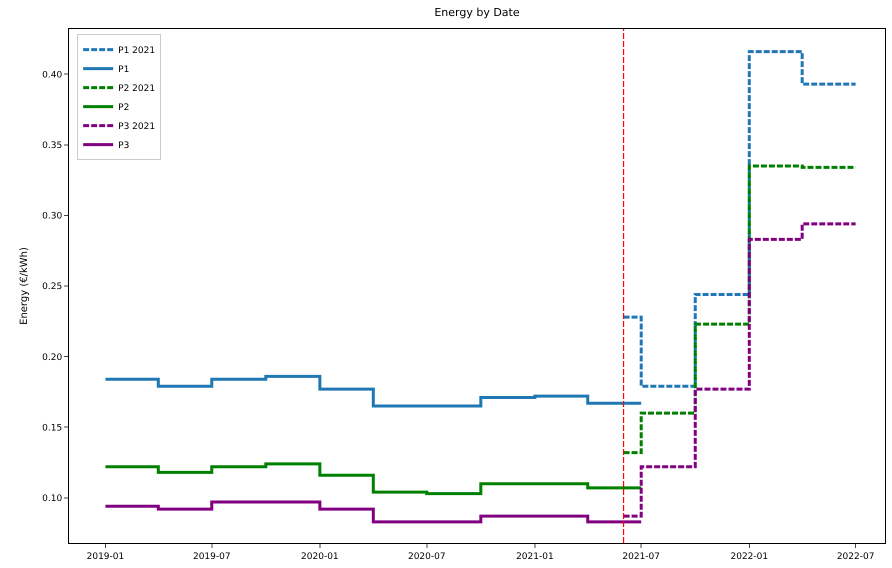 The image size is (892, 568). I want to click on y-tick-label: 0.15, so click(52, 428).